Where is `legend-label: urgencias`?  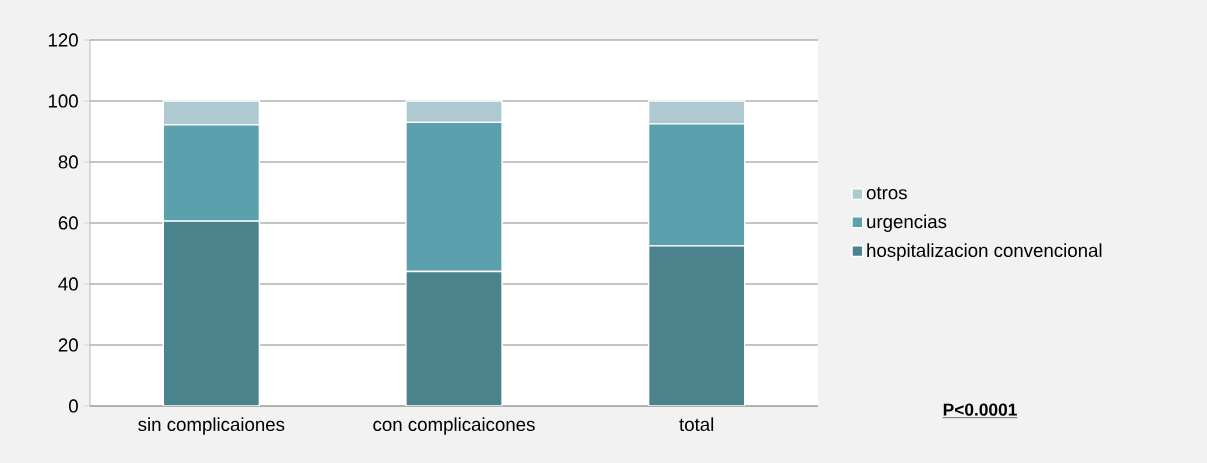
legend-label: urgencias is located at coordinates (907, 223).